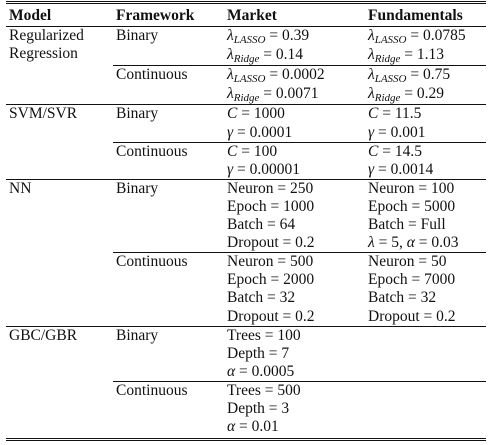 The width and height of the screenshot is (492, 445). I want to click on market-param-line: λRidge = 0.14, so click(265, 56).